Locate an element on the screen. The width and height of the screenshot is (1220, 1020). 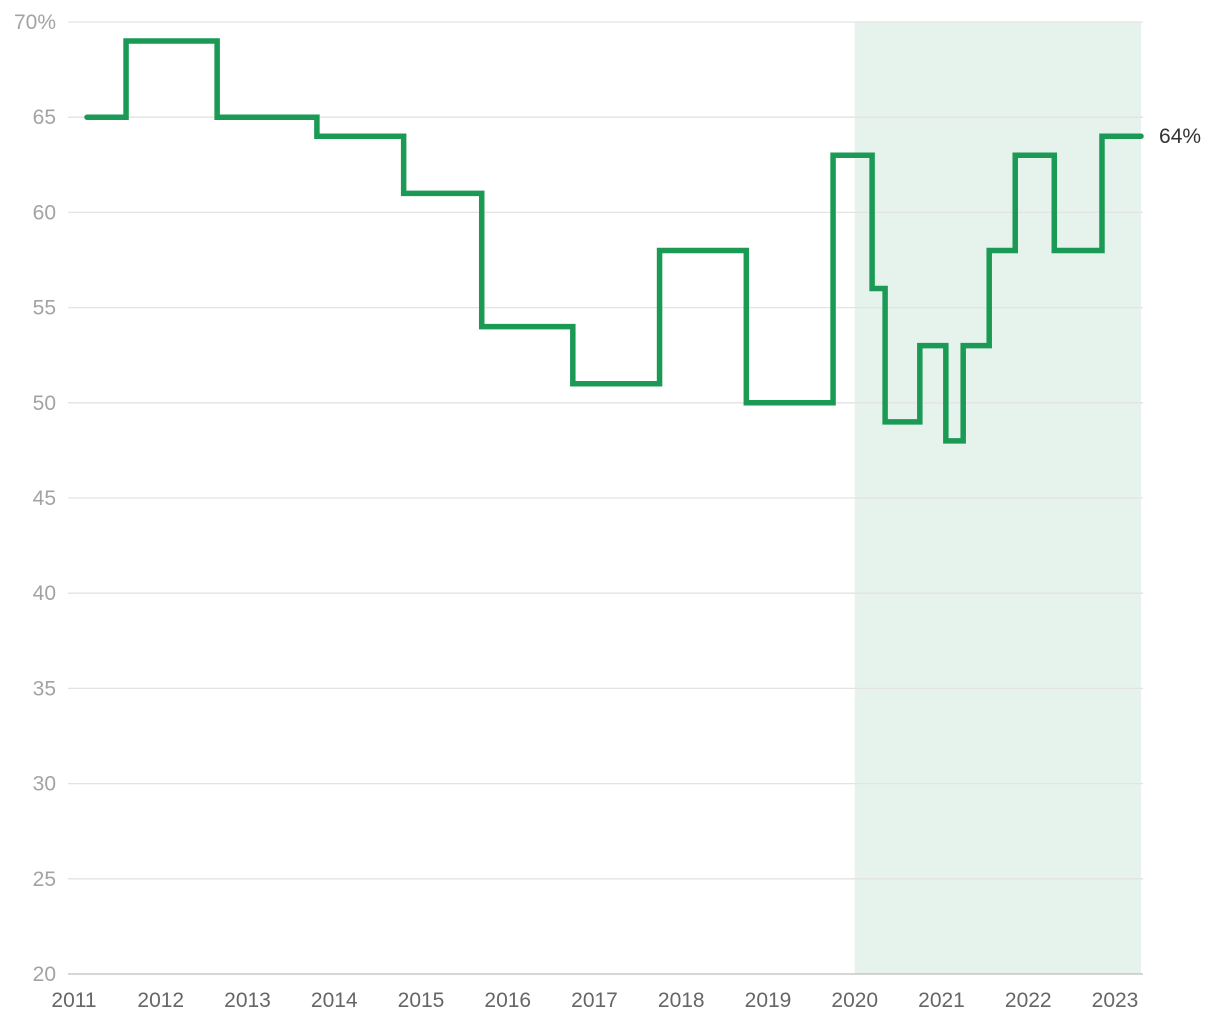
y-tick-label: 20 is located at coordinates (44, 974).